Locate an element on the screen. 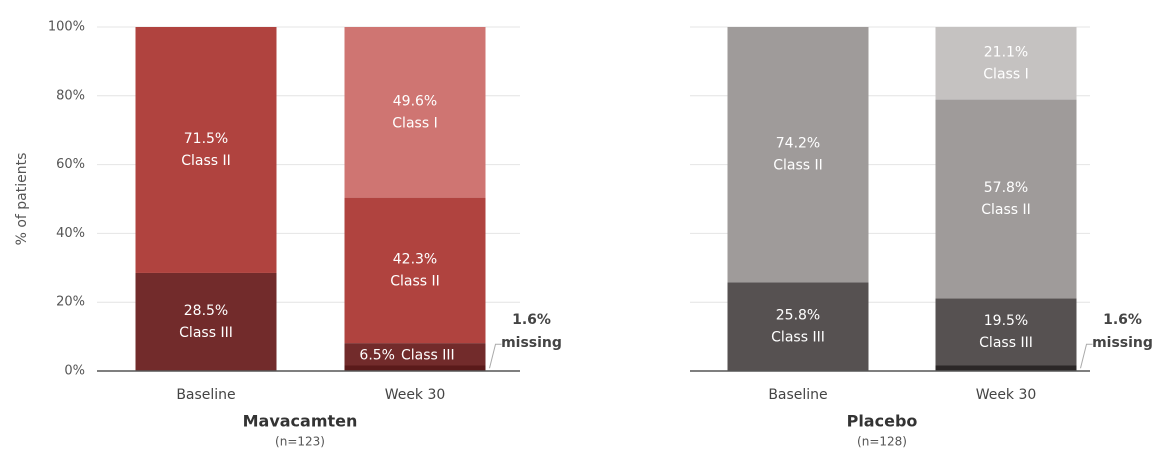 The height and width of the screenshot is (453, 1169). segment-value-label: 19.5% is located at coordinates (1006, 321).